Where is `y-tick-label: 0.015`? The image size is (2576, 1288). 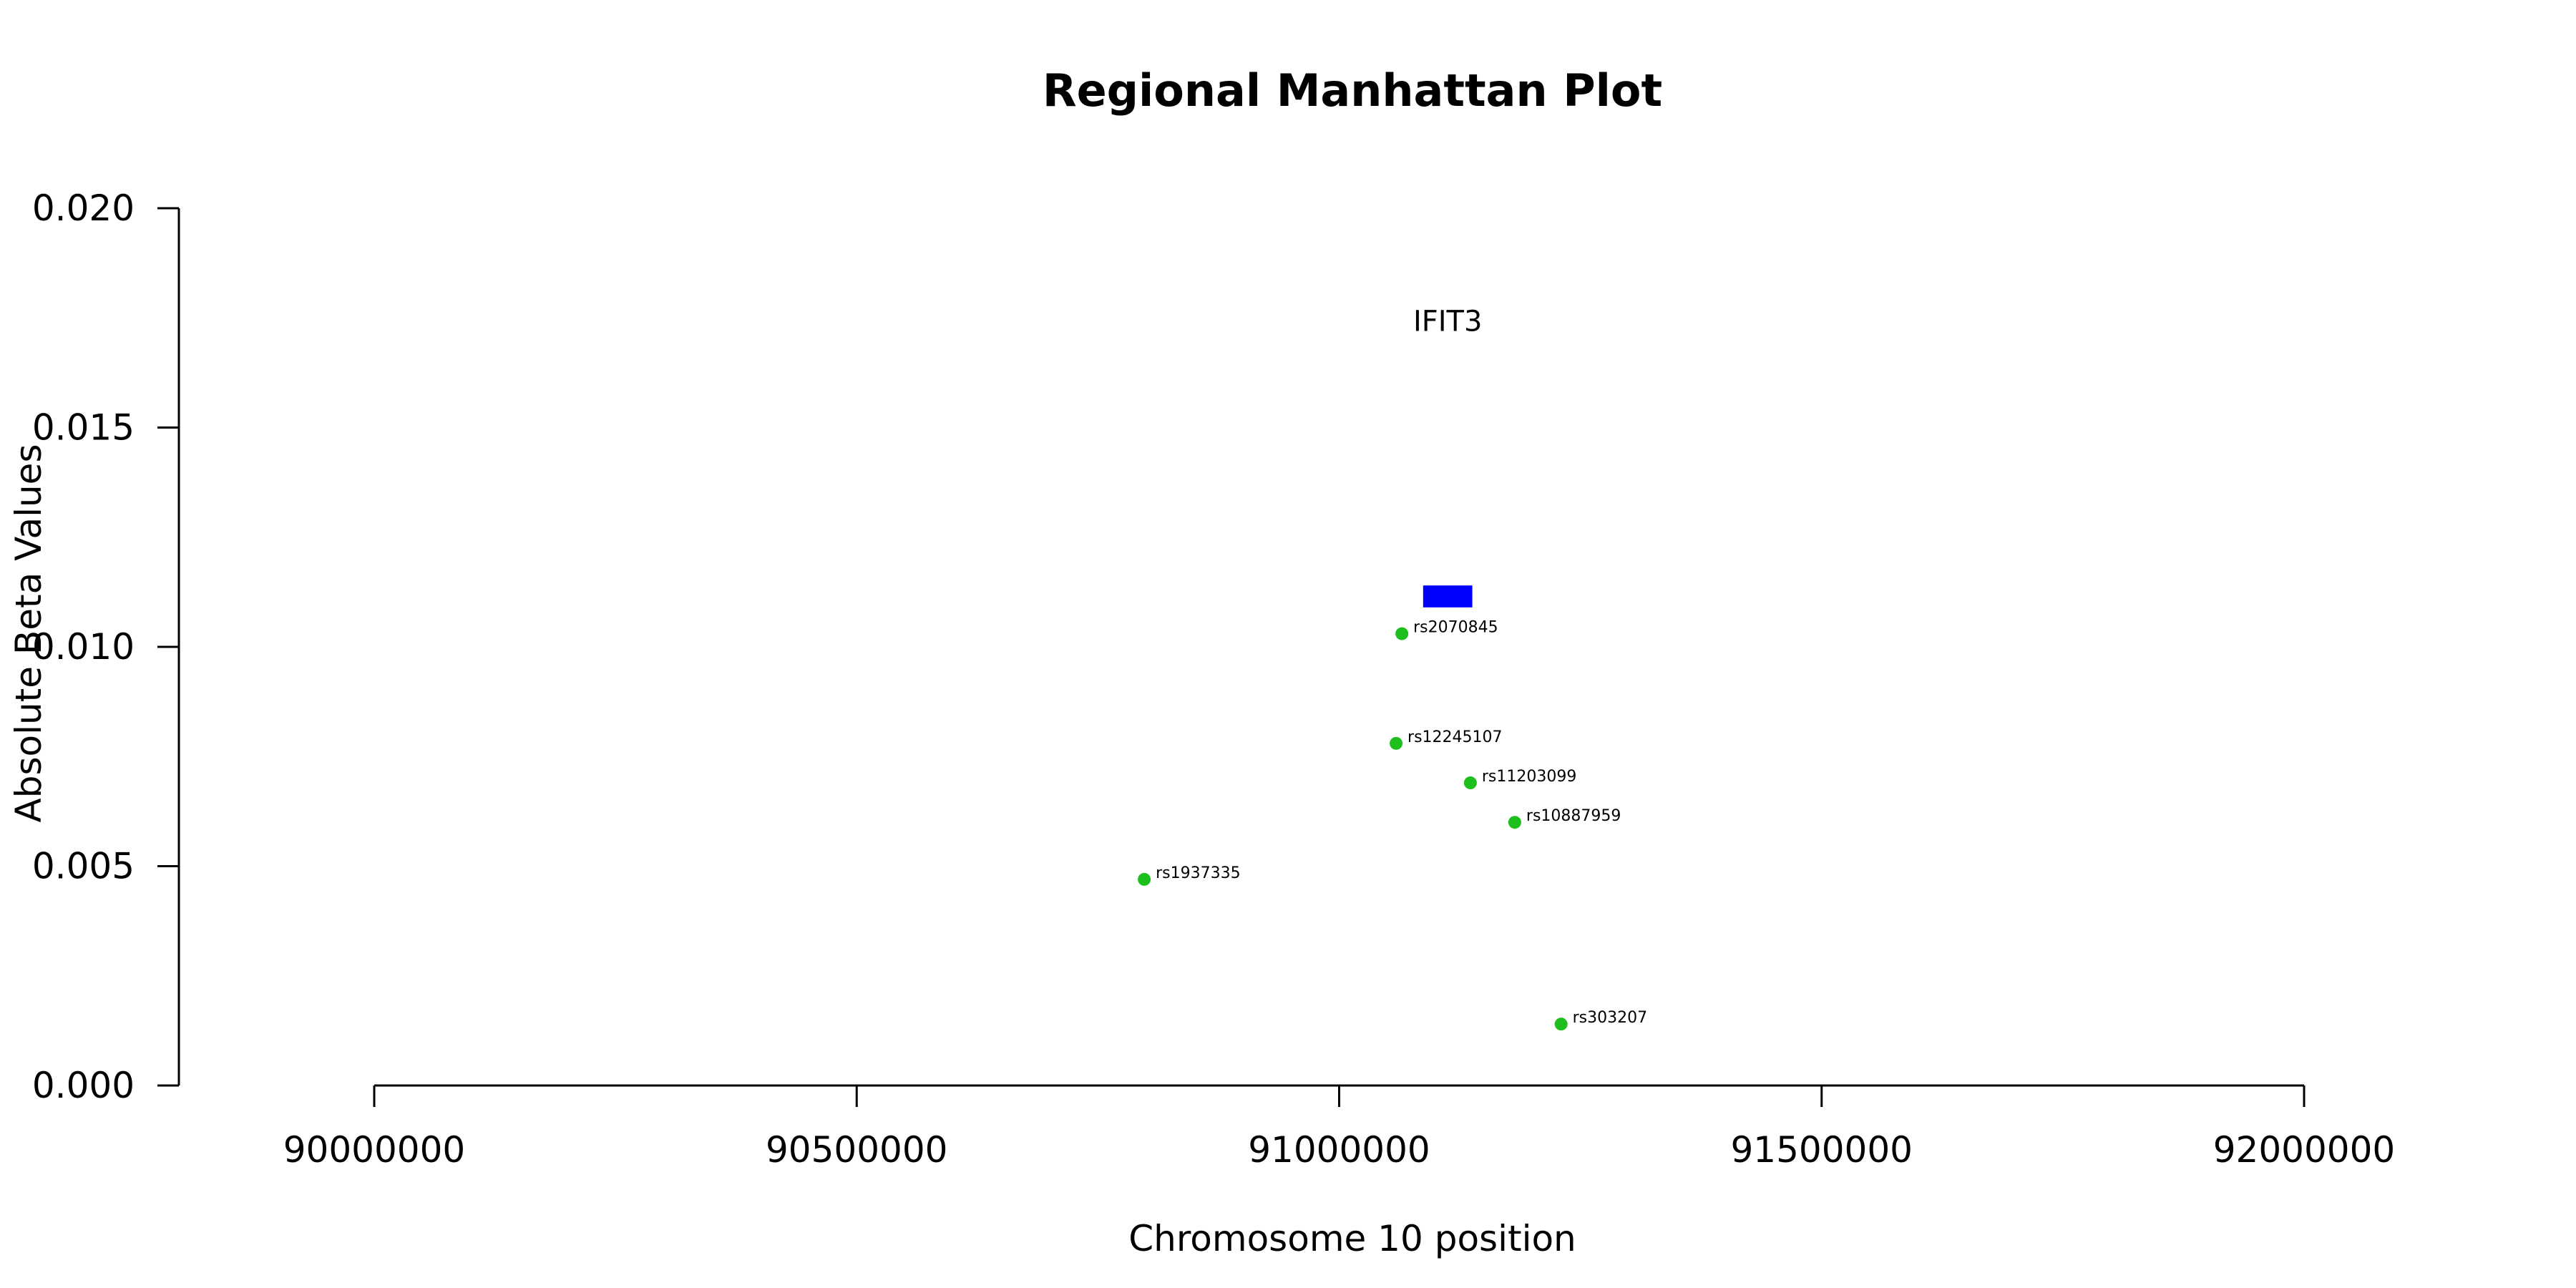
y-tick-label: 0.015 is located at coordinates (83, 428).